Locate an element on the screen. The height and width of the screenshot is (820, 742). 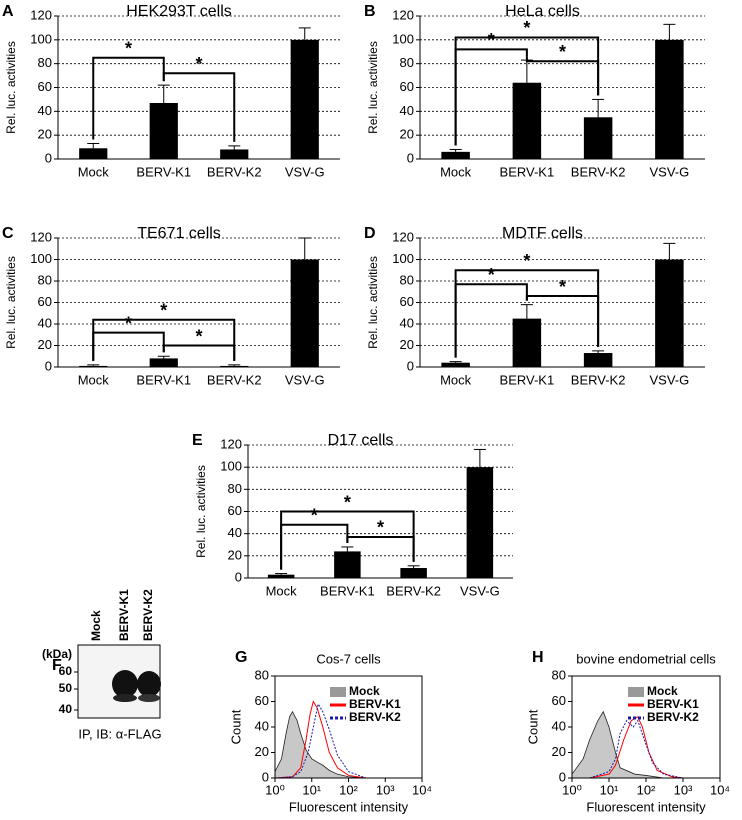
chart-title: Cos-7 cells is located at coordinates (348, 658).